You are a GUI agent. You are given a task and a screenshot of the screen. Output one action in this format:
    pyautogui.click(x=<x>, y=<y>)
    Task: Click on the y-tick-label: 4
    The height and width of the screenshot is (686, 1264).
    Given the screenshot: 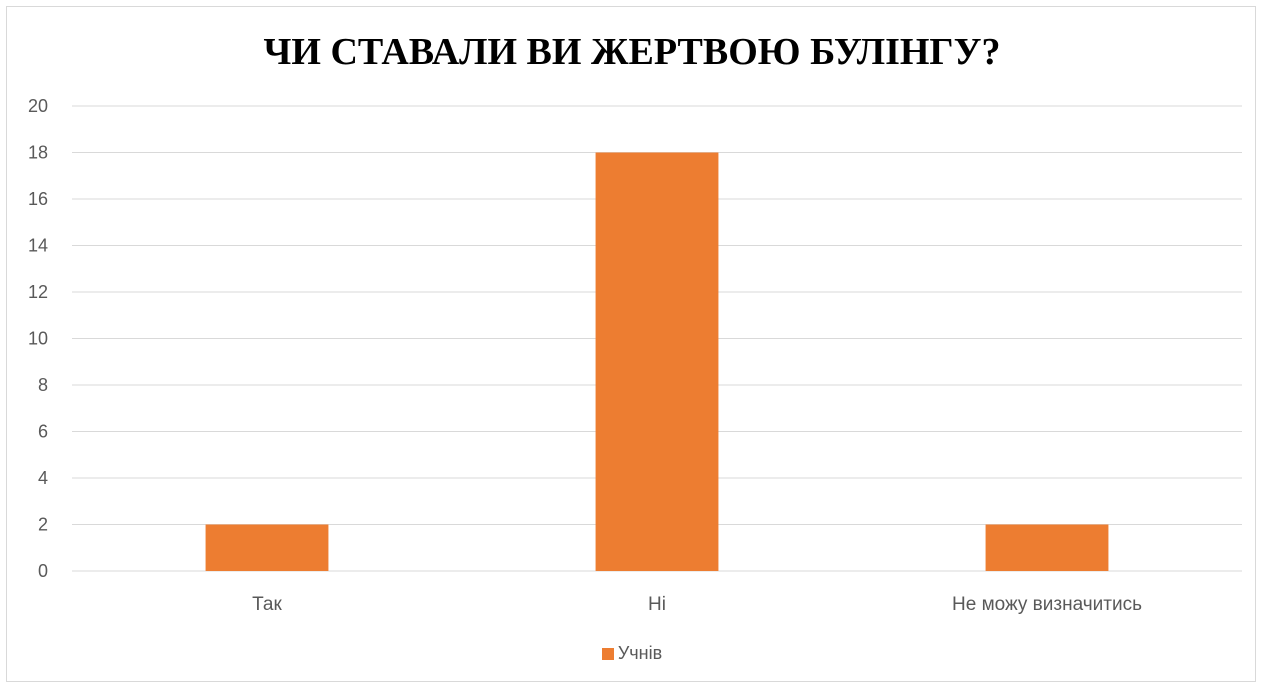 What is the action you would take?
    pyautogui.click(x=43, y=478)
    